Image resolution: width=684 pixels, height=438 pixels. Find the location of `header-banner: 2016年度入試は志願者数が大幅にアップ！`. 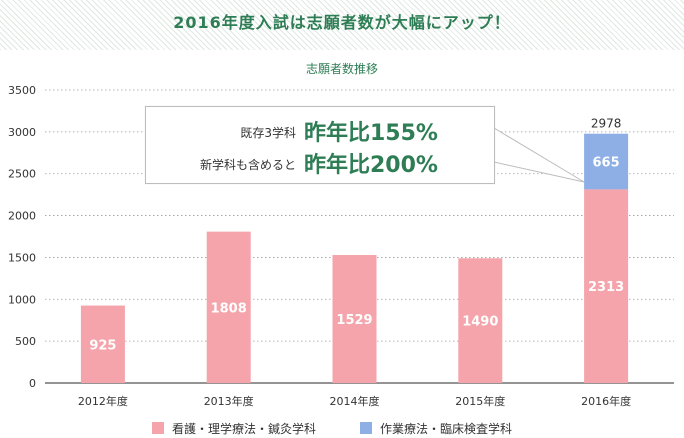

header-banner: 2016年度入試は志願者数が大幅にアップ！ is located at coordinates (342, 25).